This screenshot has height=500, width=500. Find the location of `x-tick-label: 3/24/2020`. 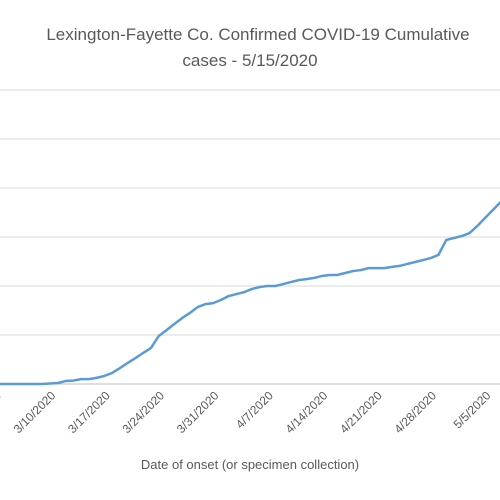

x-tick-label: 3/24/2020 is located at coordinates (143, 412).